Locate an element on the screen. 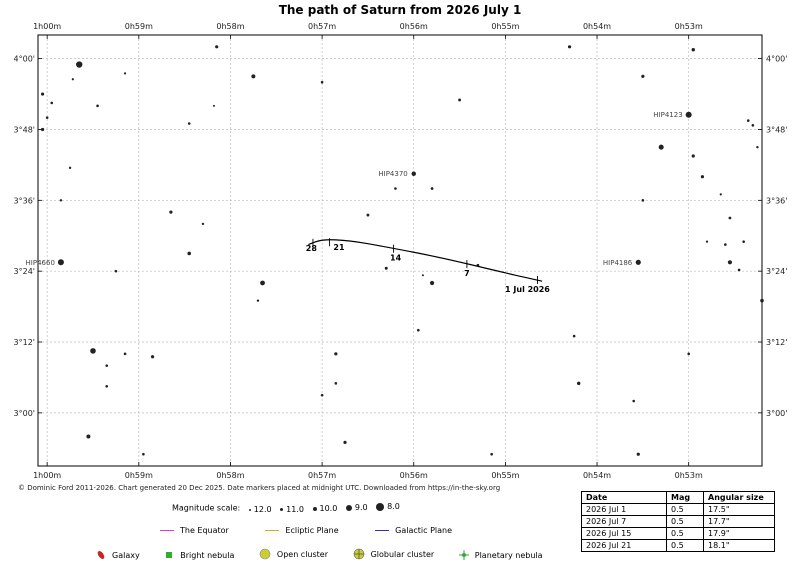  date-marker-label: 1 Jul 2026 is located at coordinates (527, 289).